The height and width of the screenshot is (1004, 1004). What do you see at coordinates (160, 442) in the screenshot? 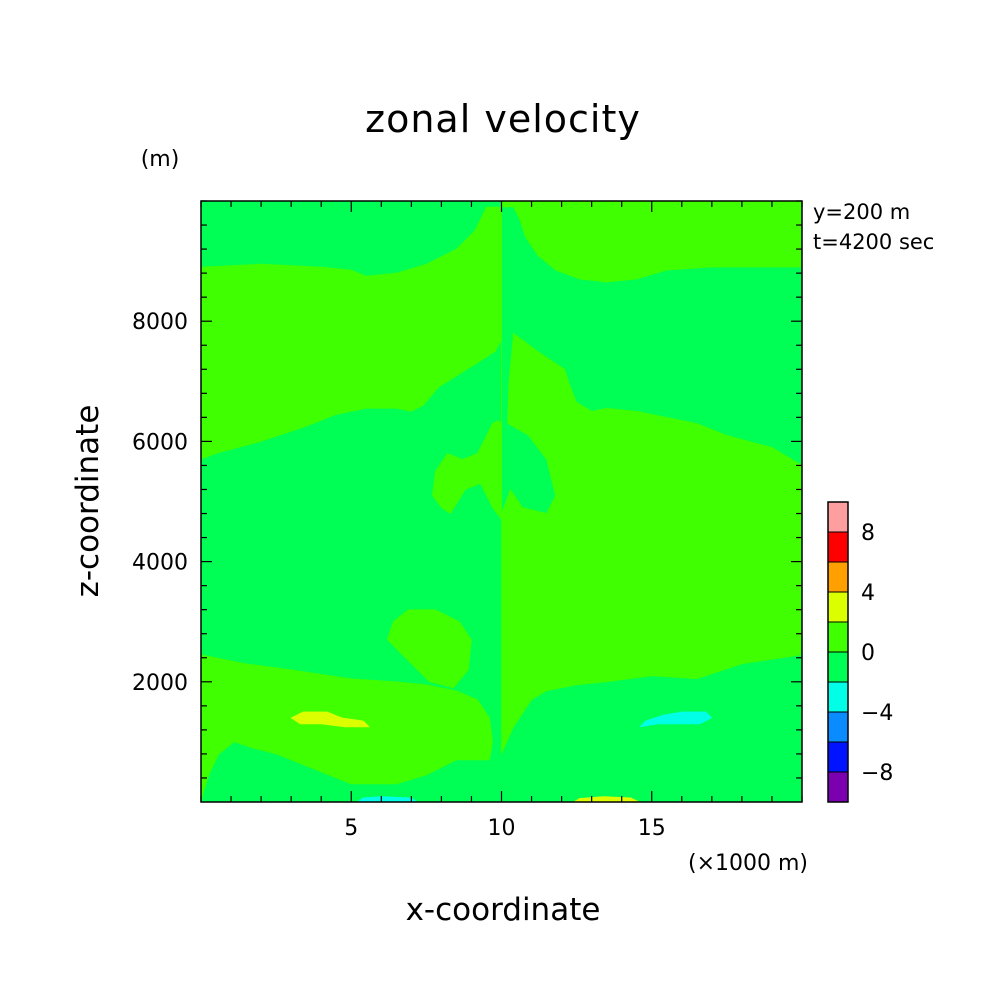
I see `y-tick-label: 6000` at bounding box center [160, 442].